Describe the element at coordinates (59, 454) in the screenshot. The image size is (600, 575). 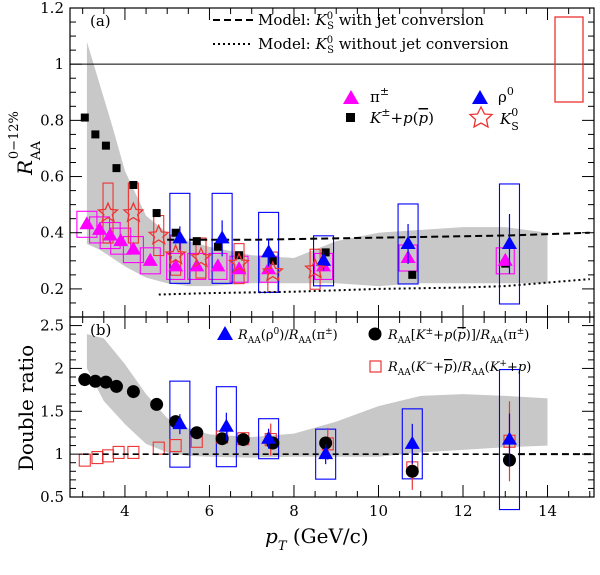
I see `bottom-y-tick-label: 1` at that location.